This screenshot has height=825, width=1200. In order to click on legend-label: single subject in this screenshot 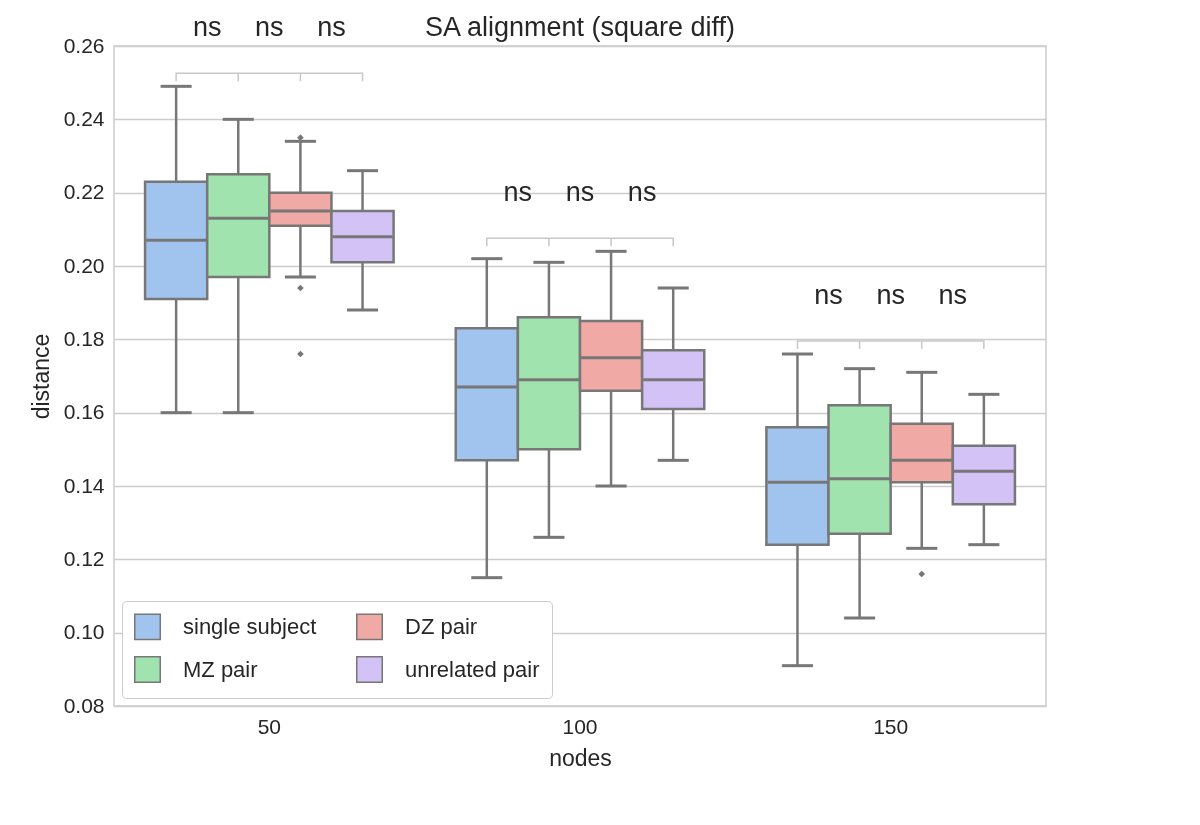, I will do `click(250, 626)`.